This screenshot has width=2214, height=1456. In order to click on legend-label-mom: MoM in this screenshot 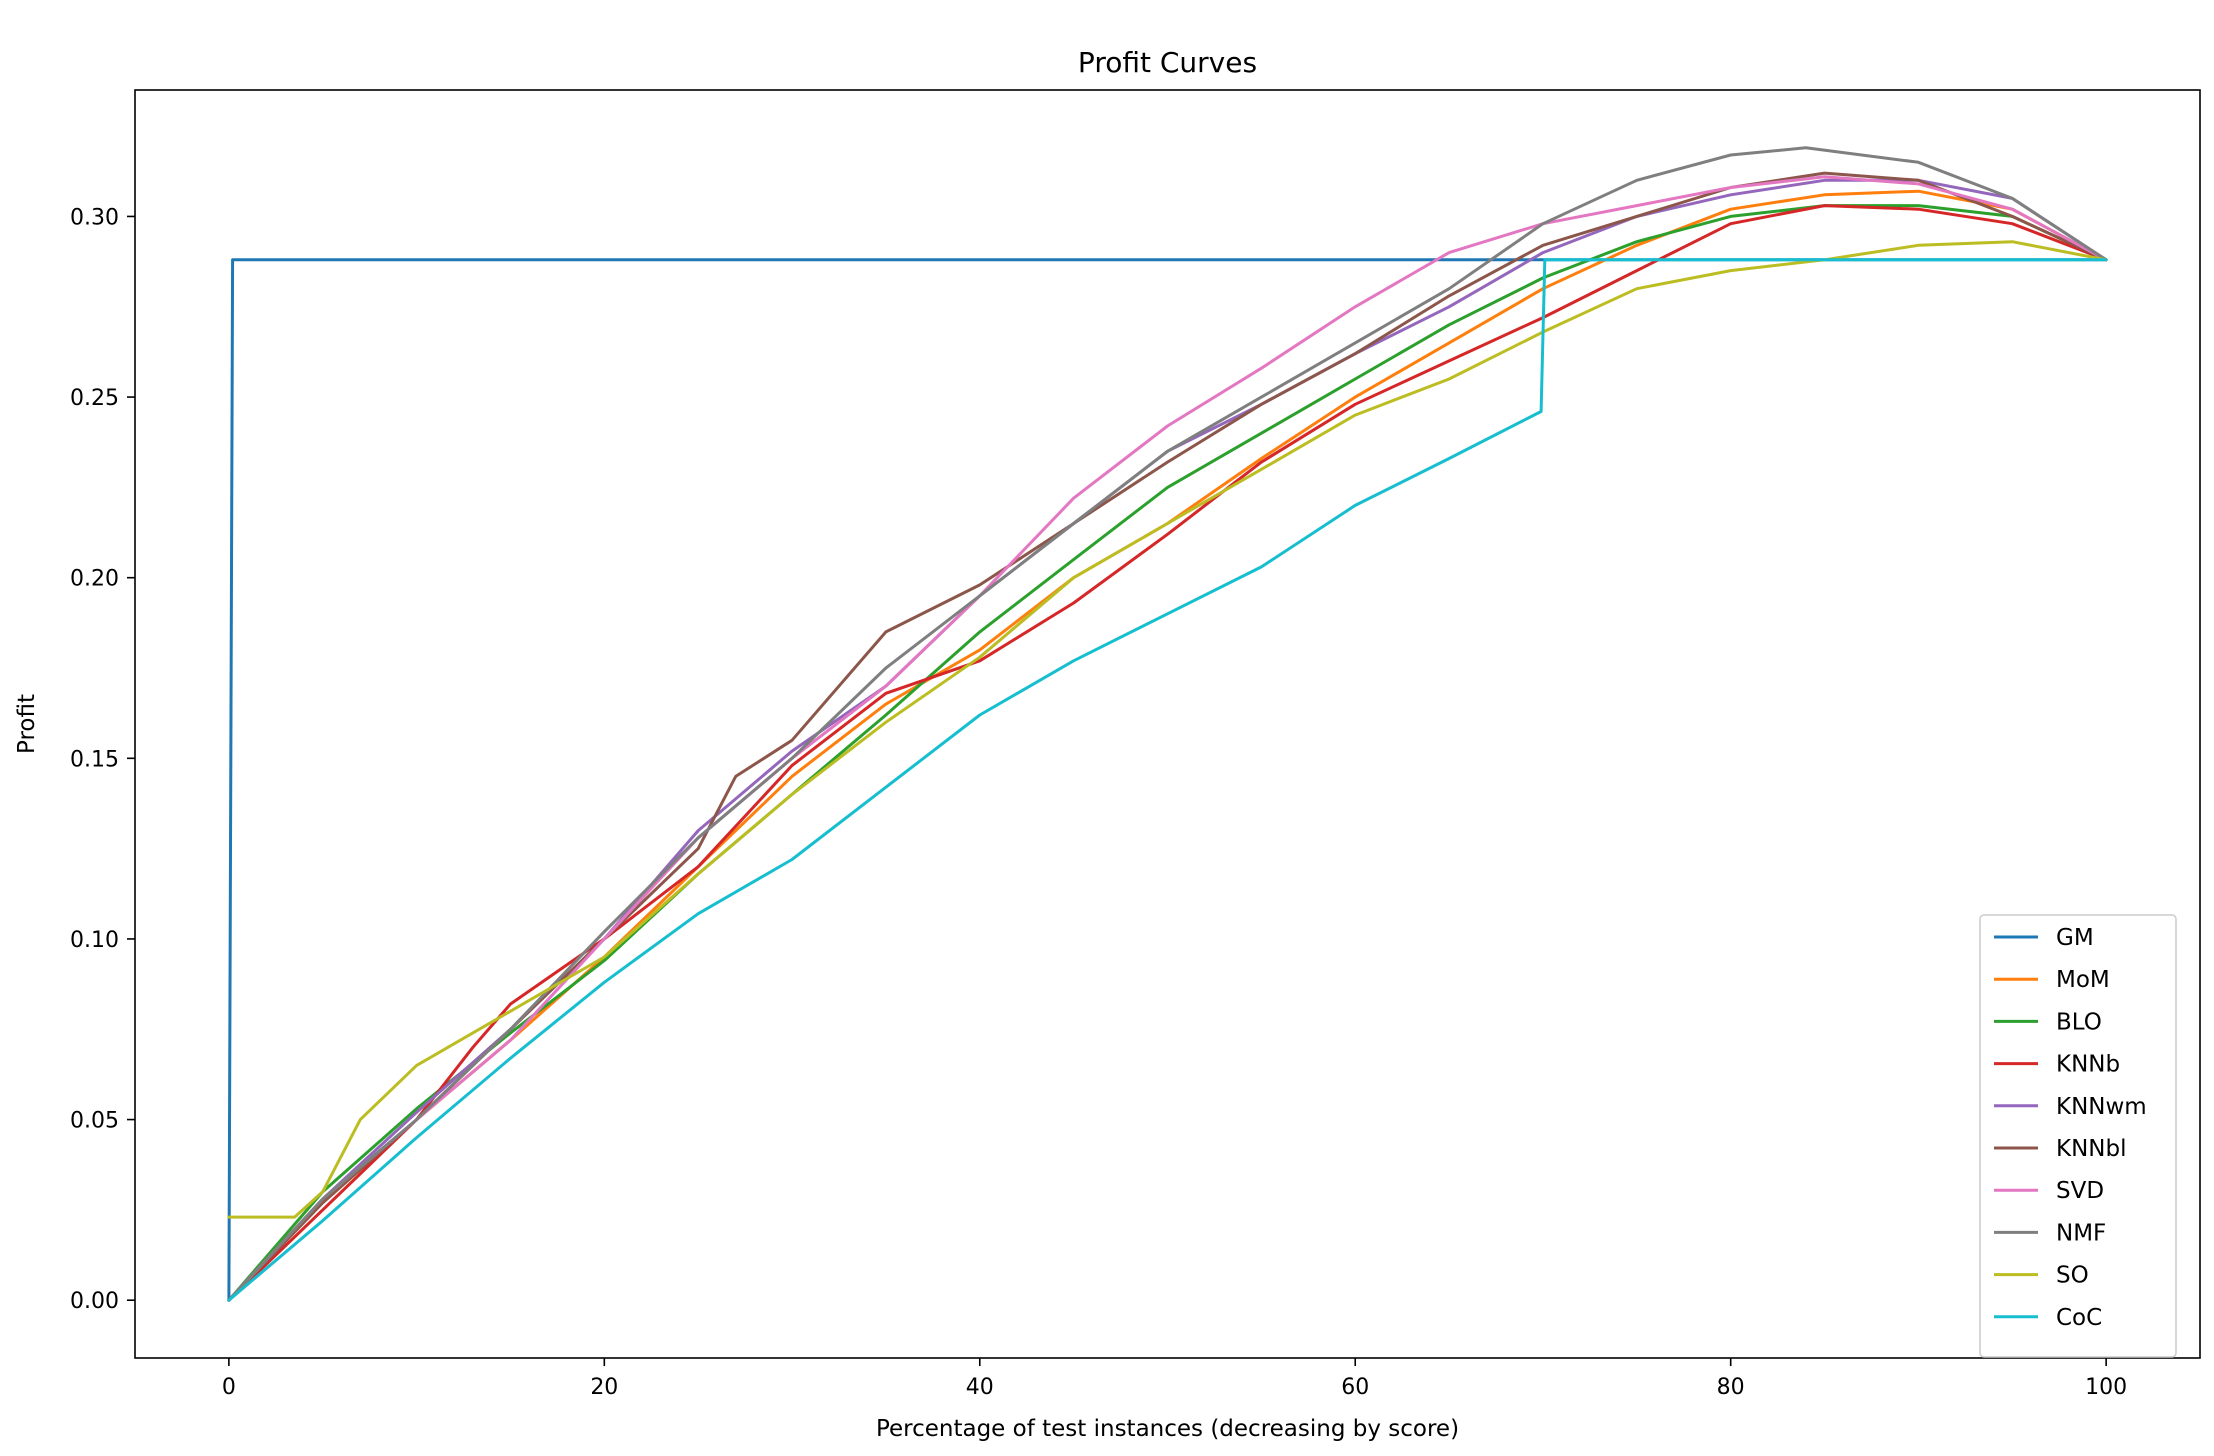, I will do `click(2083, 980)`.